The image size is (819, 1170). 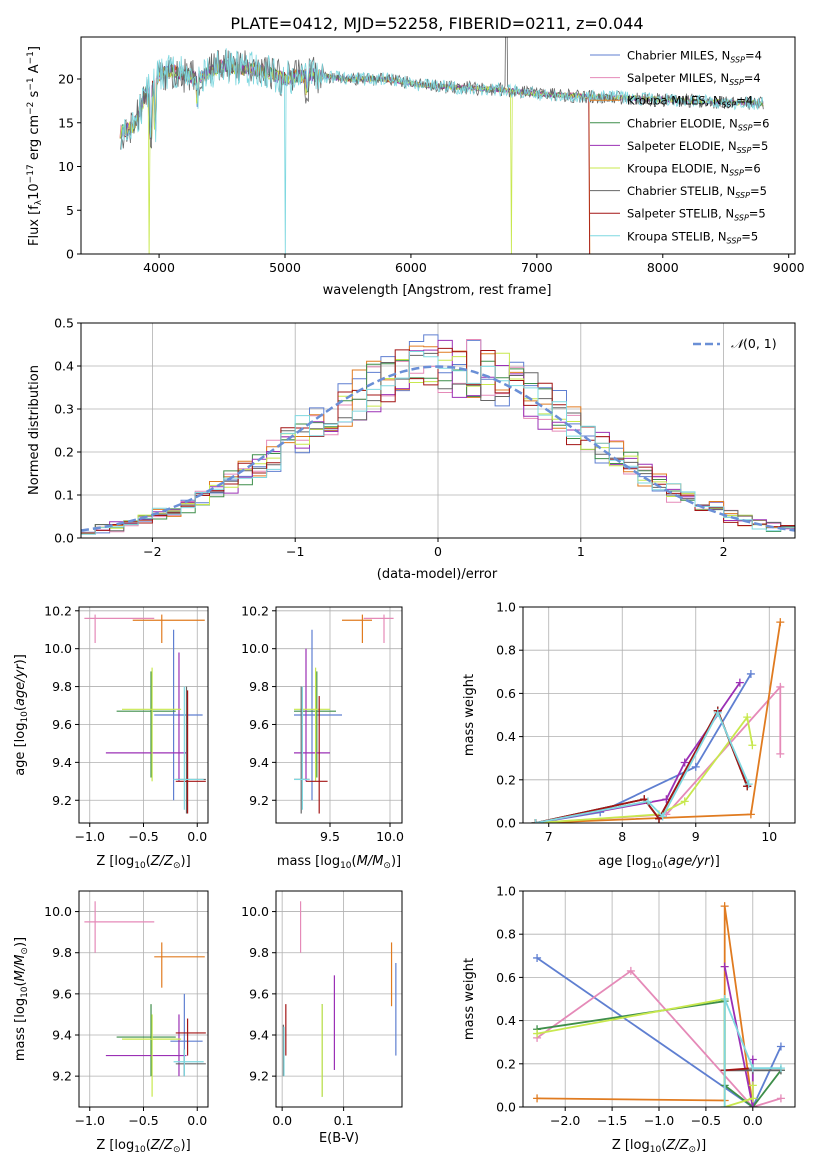 What do you see at coordinates (159, 267) in the screenshot?
I see `x-tick-label: 4000` at bounding box center [159, 267].